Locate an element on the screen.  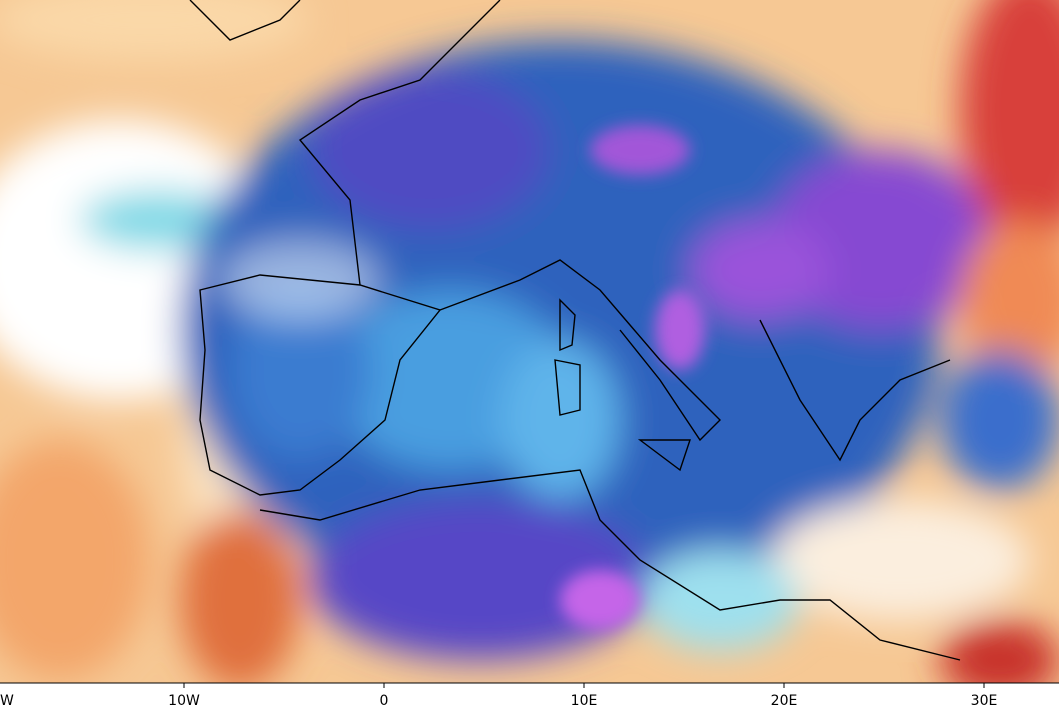
longitude-label: 0 is located at coordinates (384, 701).